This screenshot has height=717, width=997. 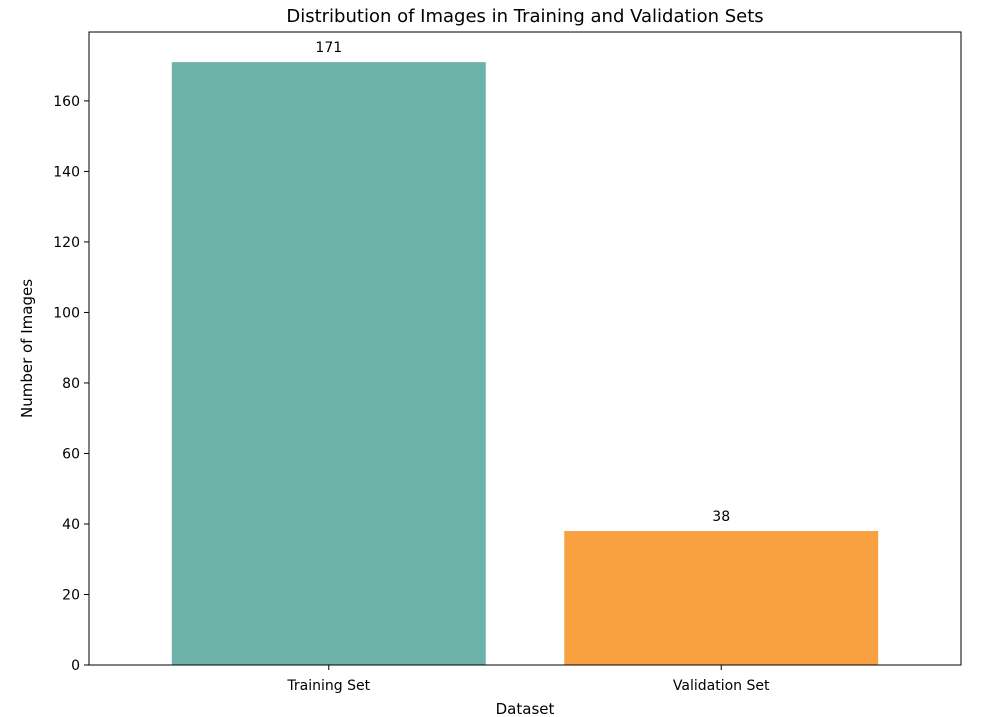 I want to click on y-tick-label: 120, so click(x=66, y=243).